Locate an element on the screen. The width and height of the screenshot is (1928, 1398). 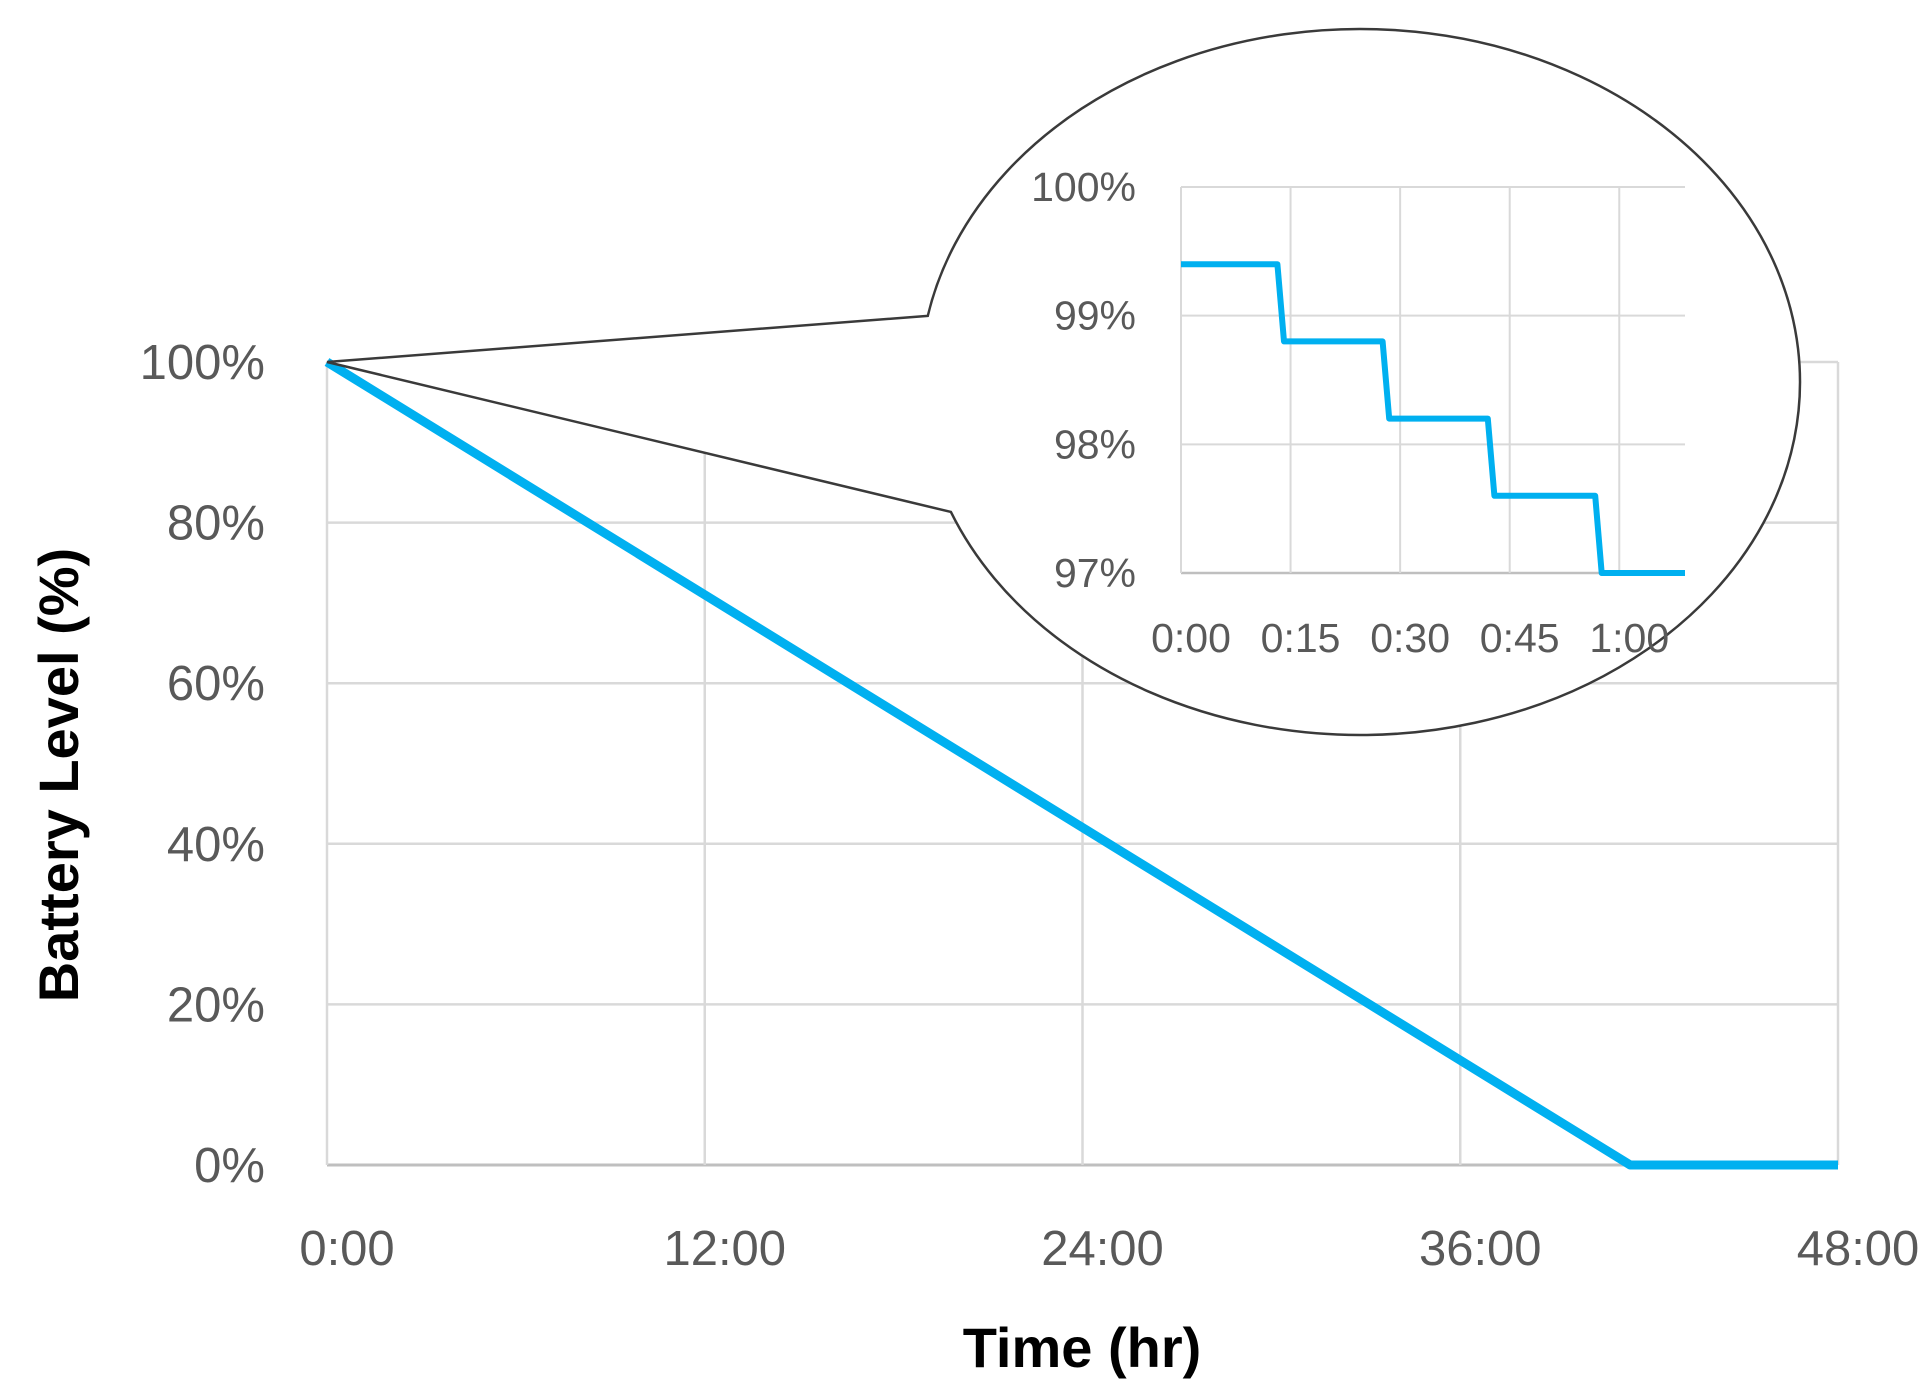
main-y-tick-label: 80% is located at coordinates (216, 524).